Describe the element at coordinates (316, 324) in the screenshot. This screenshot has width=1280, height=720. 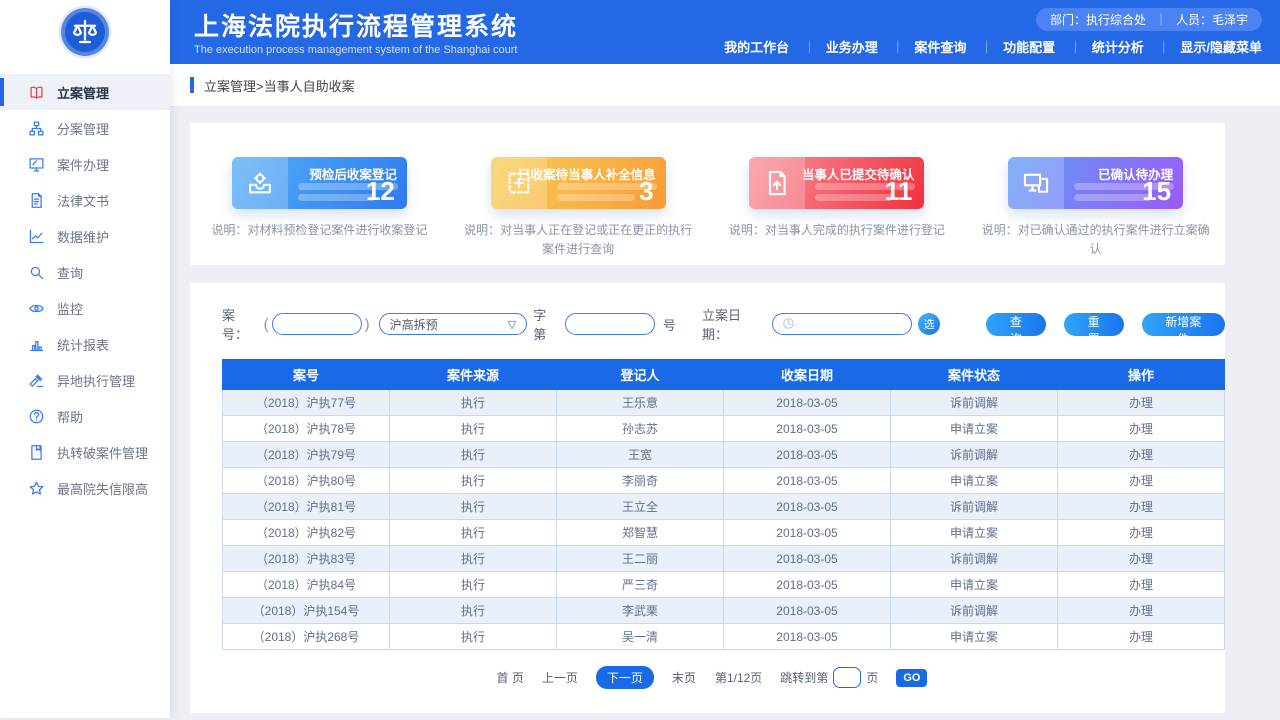
I see `case-prefix-input` at that location.